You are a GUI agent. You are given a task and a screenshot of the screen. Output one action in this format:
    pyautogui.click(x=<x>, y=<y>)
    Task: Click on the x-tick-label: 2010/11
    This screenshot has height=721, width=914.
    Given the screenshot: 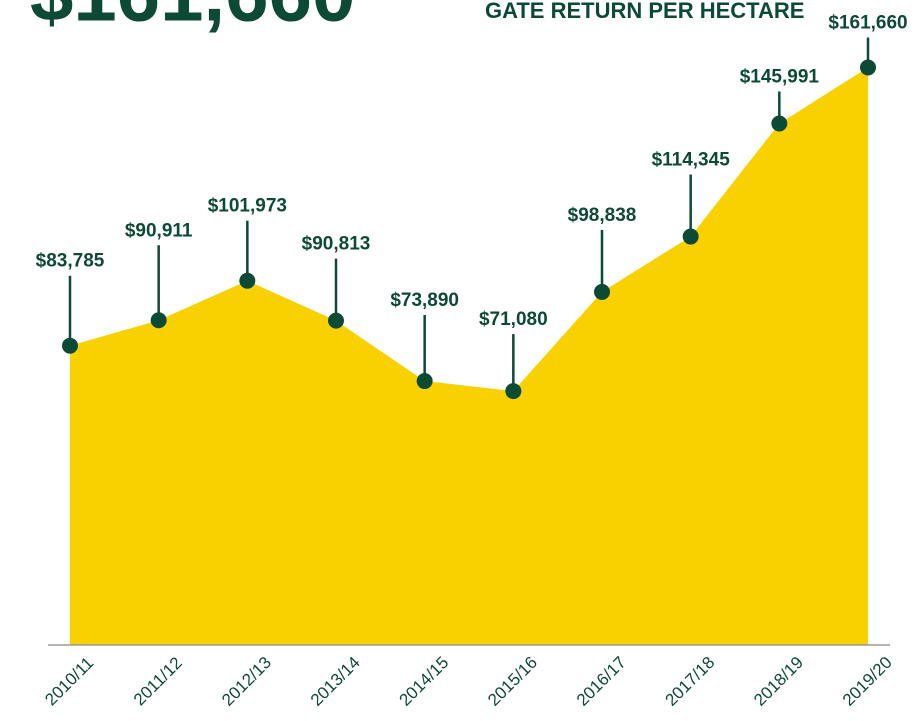 What is the action you would take?
    pyautogui.click(x=69, y=681)
    